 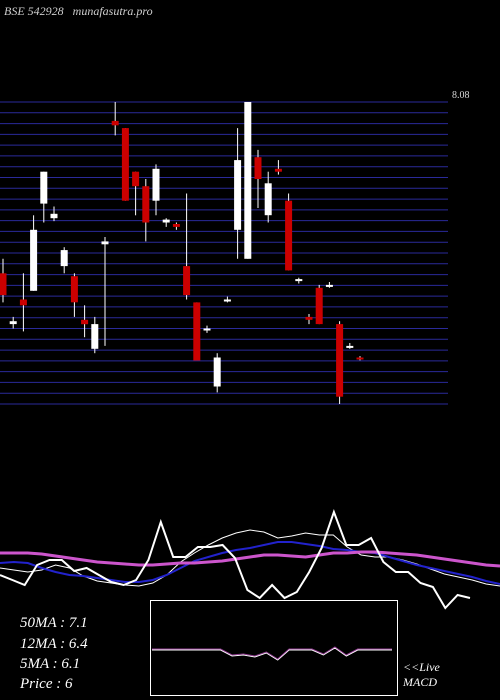 I want to click on ma12-stat: 12MA : 6.4, so click(x=54, y=644).